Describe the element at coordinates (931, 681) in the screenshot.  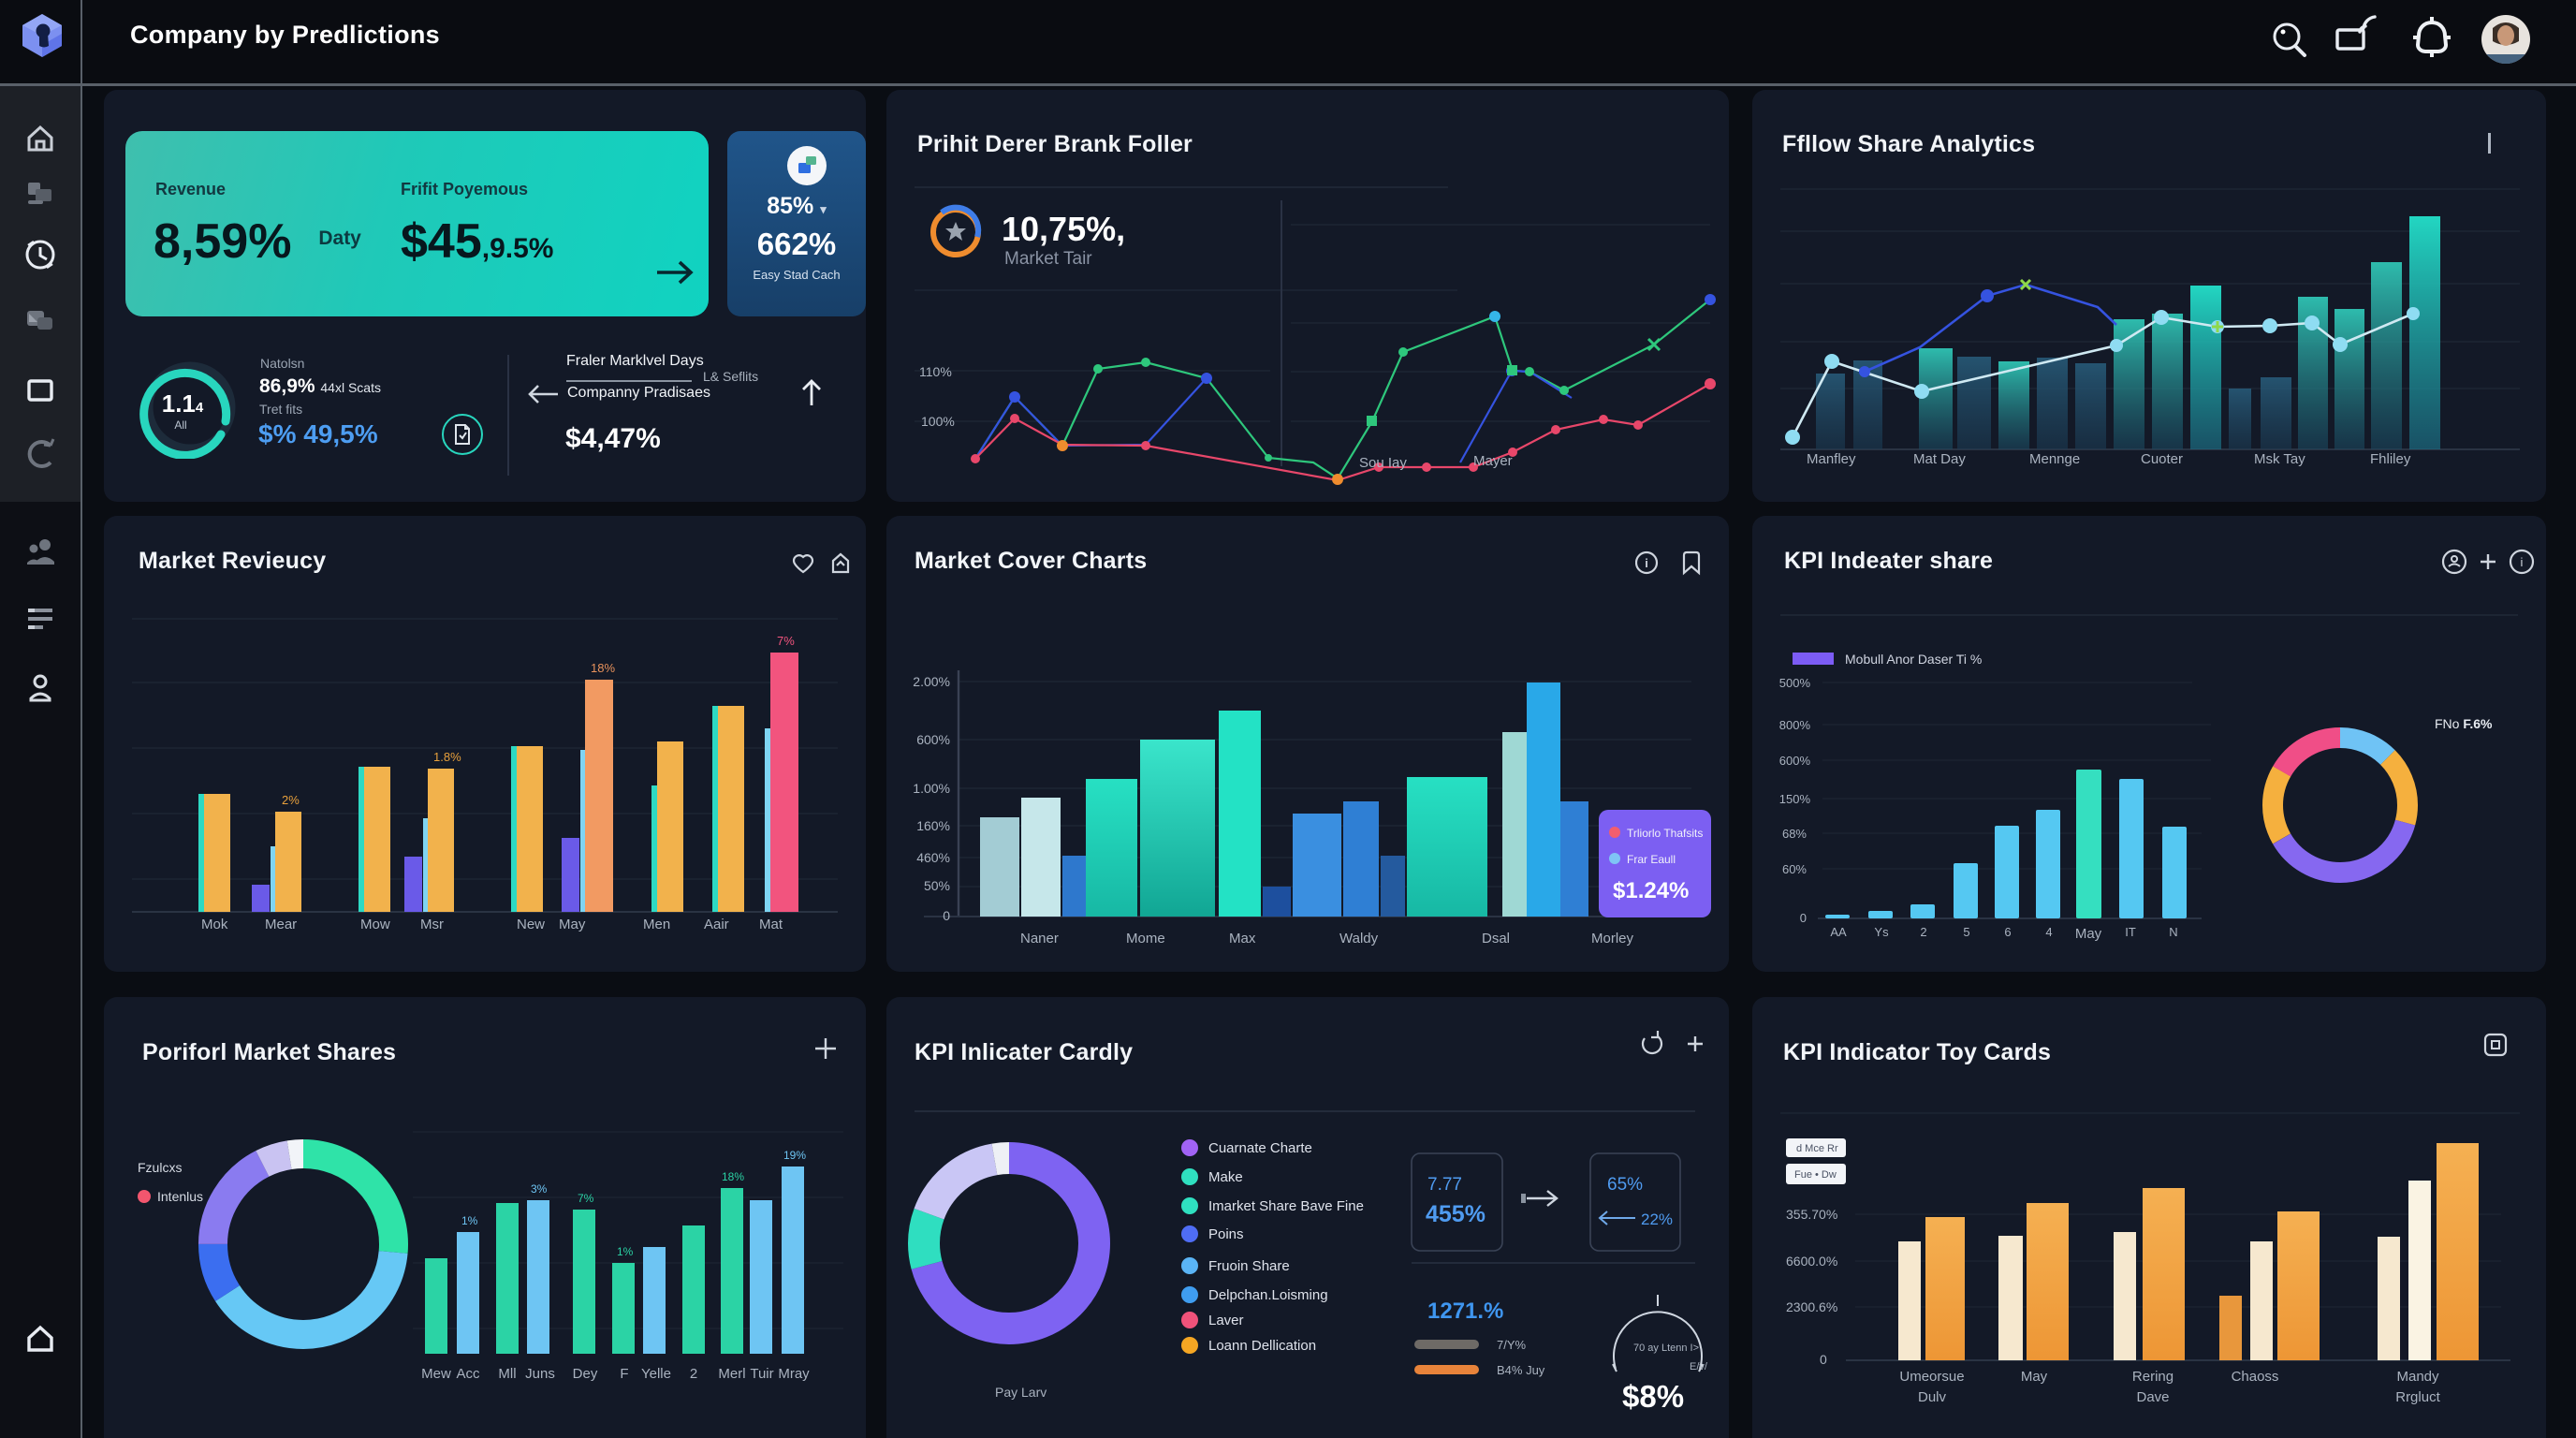
I see `svg-text: 2.00%` at that location.